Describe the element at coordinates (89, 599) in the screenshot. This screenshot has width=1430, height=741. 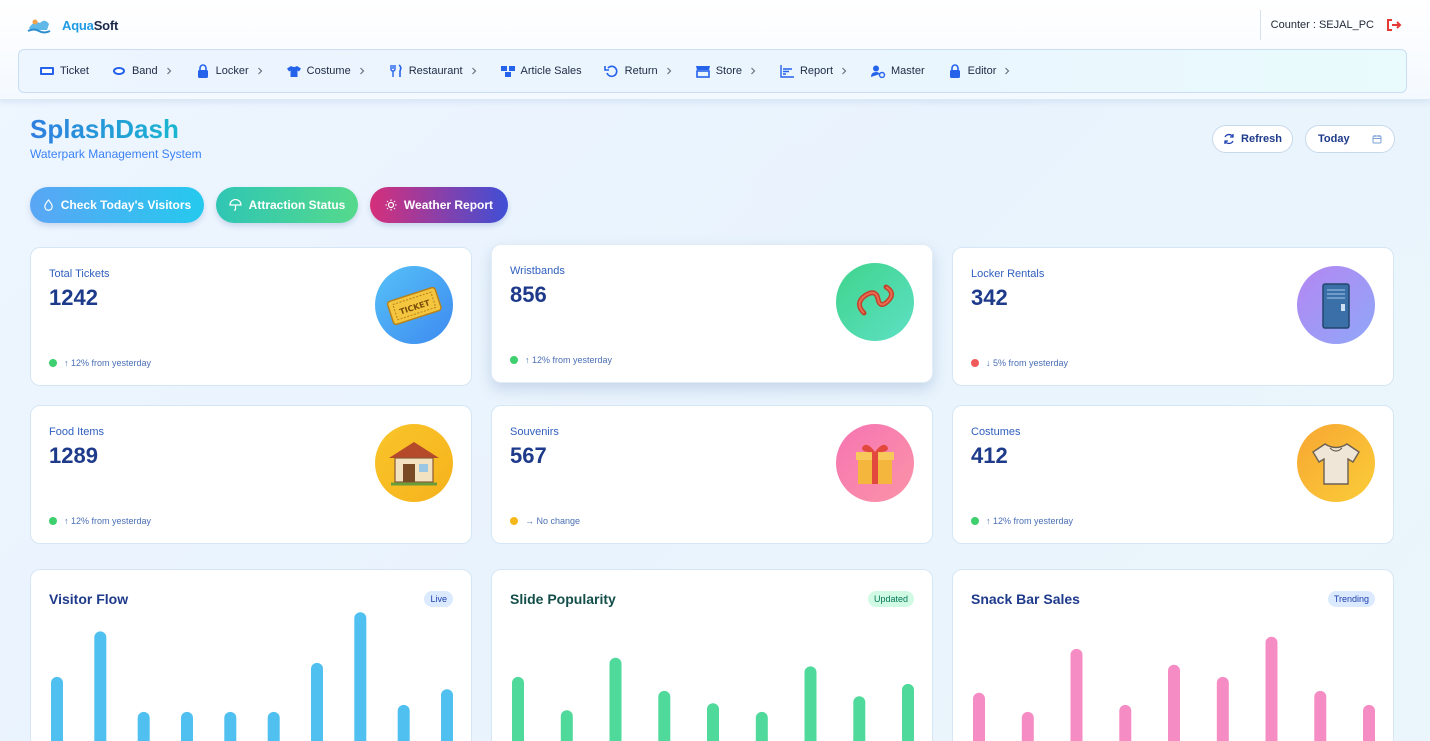
I see `chart-title: Visitor Flow` at that location.